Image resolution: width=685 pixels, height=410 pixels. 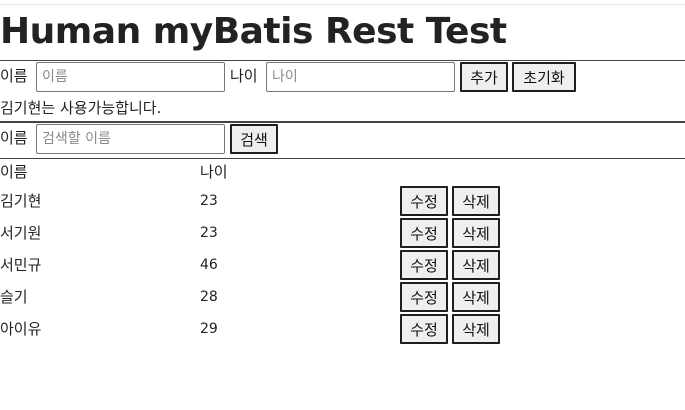 What do you see at coordinates (14, 297) in the screenshot?
I see `row-name: 슬기` at bounding box center [14, 297].